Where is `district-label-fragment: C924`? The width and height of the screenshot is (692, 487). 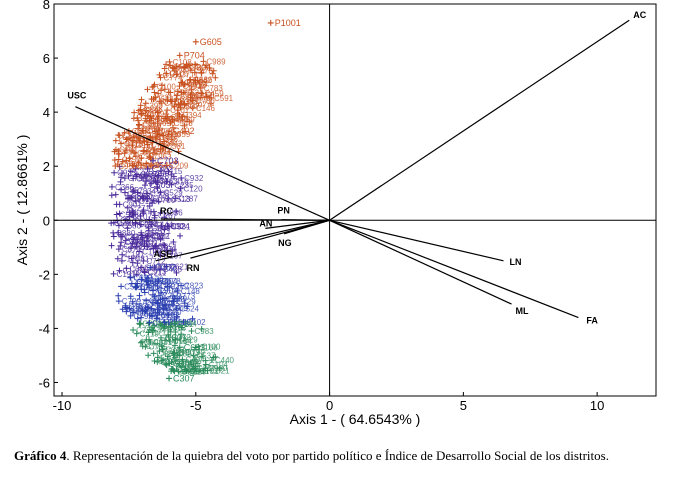 district-label-fragment: C924 is located at coordinates (181, 226).